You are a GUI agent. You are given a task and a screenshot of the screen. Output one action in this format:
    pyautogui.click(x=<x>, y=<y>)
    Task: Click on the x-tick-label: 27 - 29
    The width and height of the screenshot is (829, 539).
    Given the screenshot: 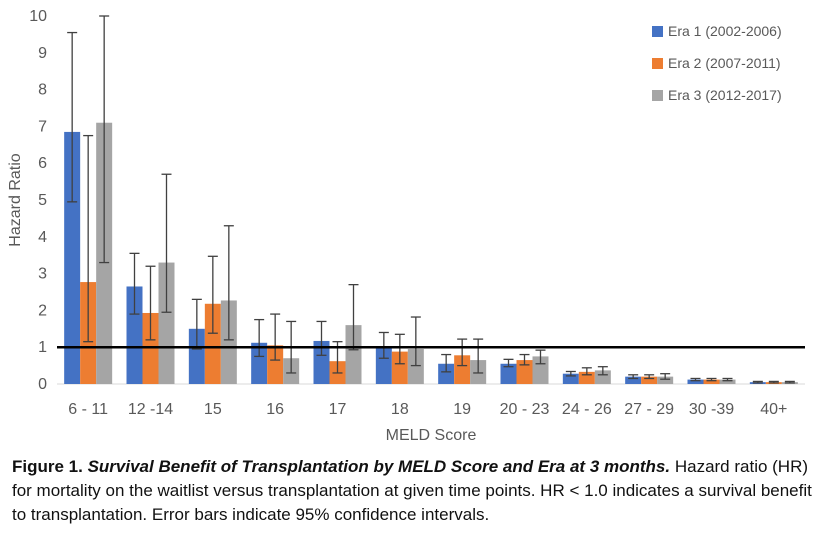 What is the action you would take?
    pyautogui.click(x=649, y=409)
    